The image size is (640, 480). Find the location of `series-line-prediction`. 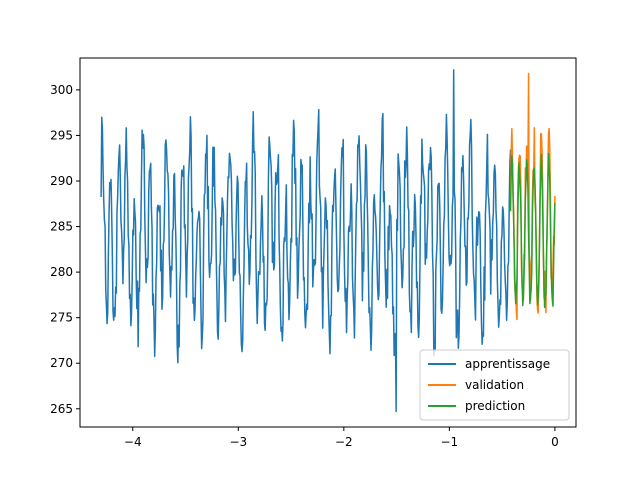

series-line-prediction is located at coordinates (532, 230).